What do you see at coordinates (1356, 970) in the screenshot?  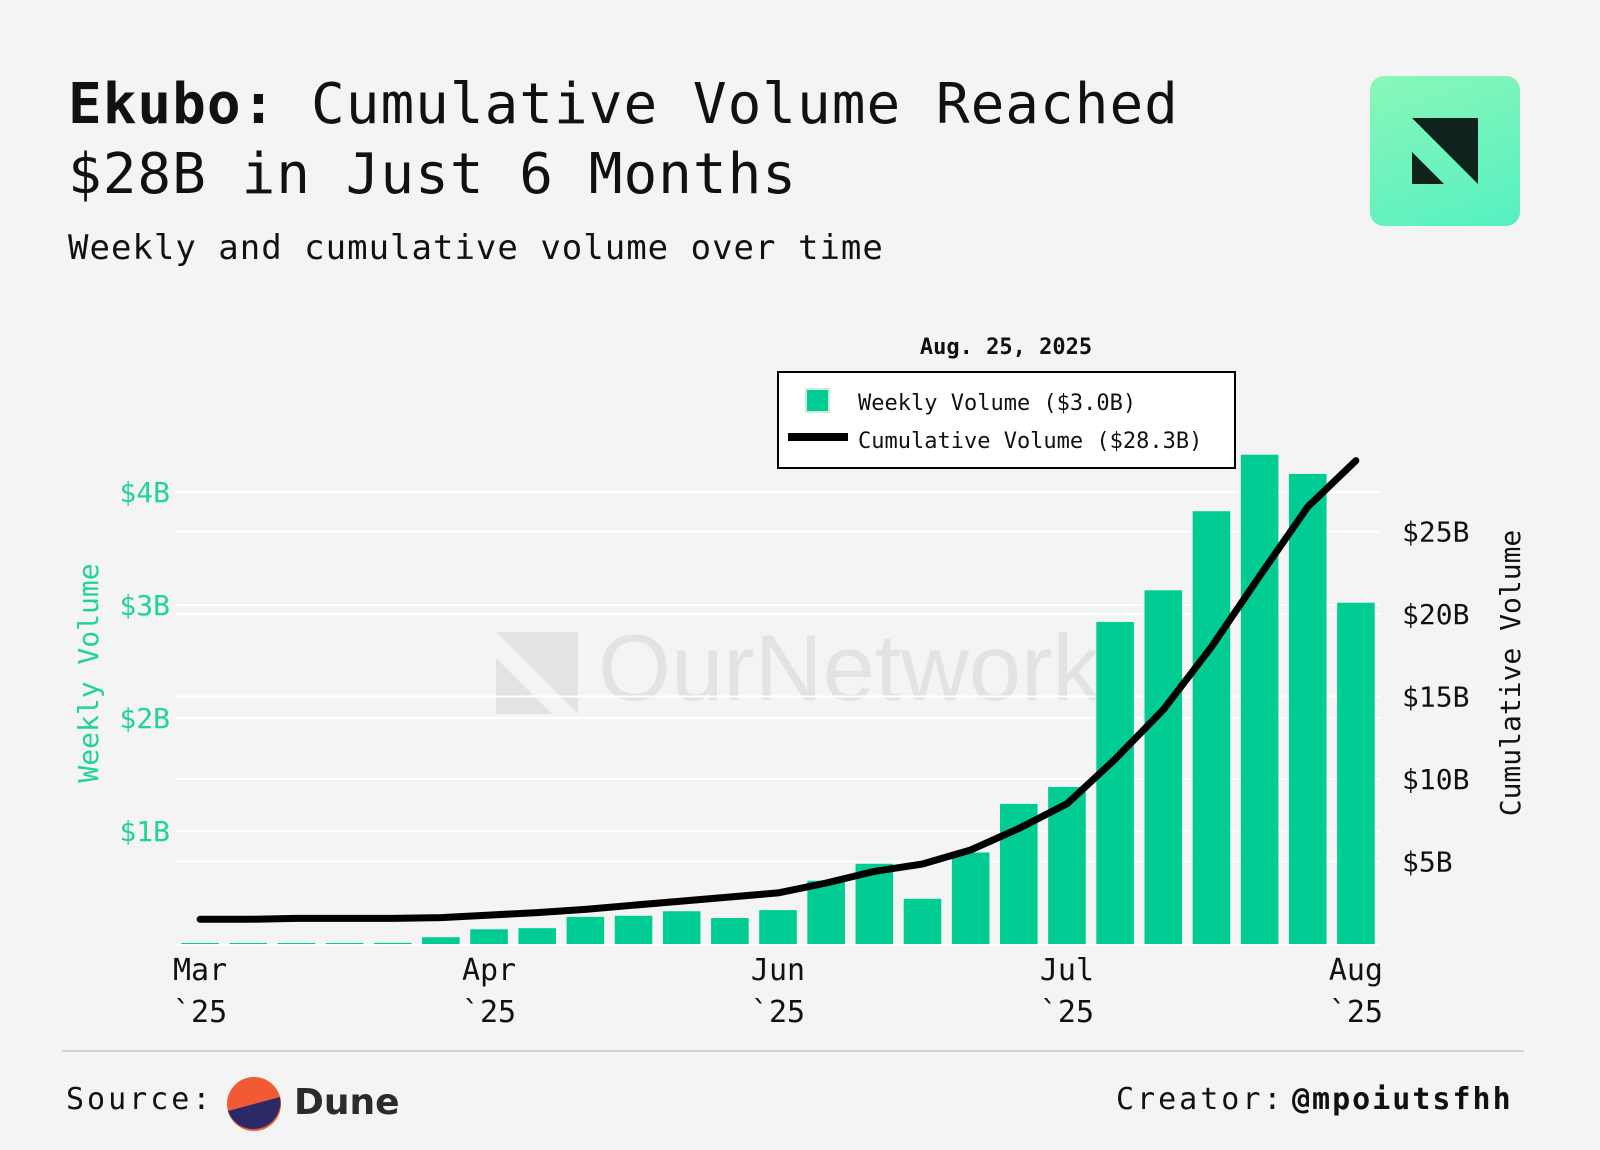 I see `x-tick-label-month: Aug` at bounding box center [1356, 970].